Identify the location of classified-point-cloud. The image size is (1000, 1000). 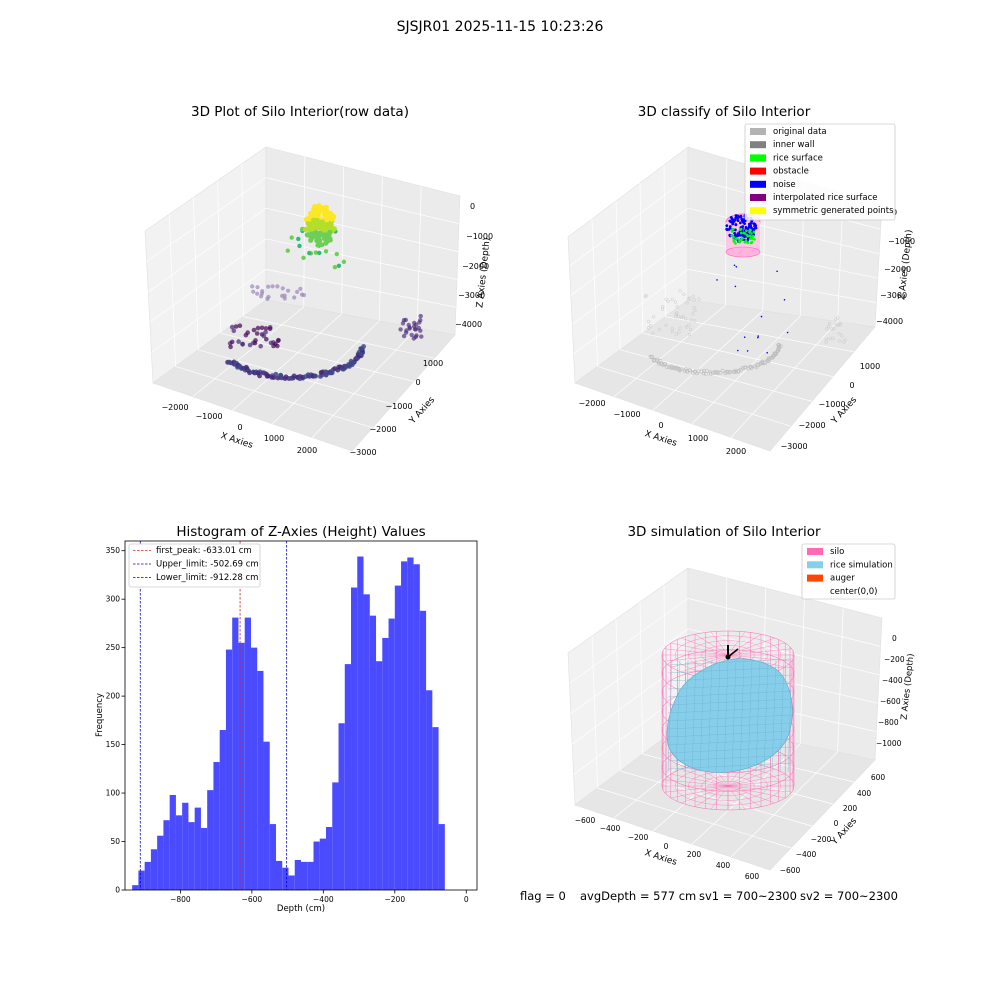
(745, 294).